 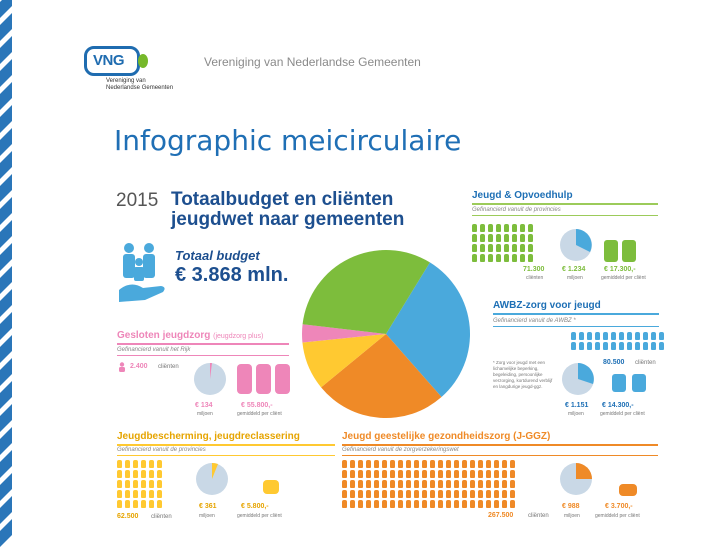 What do you see at coordinates (312, 62) in the screenshot?
I see `organisation-name: Vereniging van Nederlandse Gemeenten` at bounding box center [312, 62].